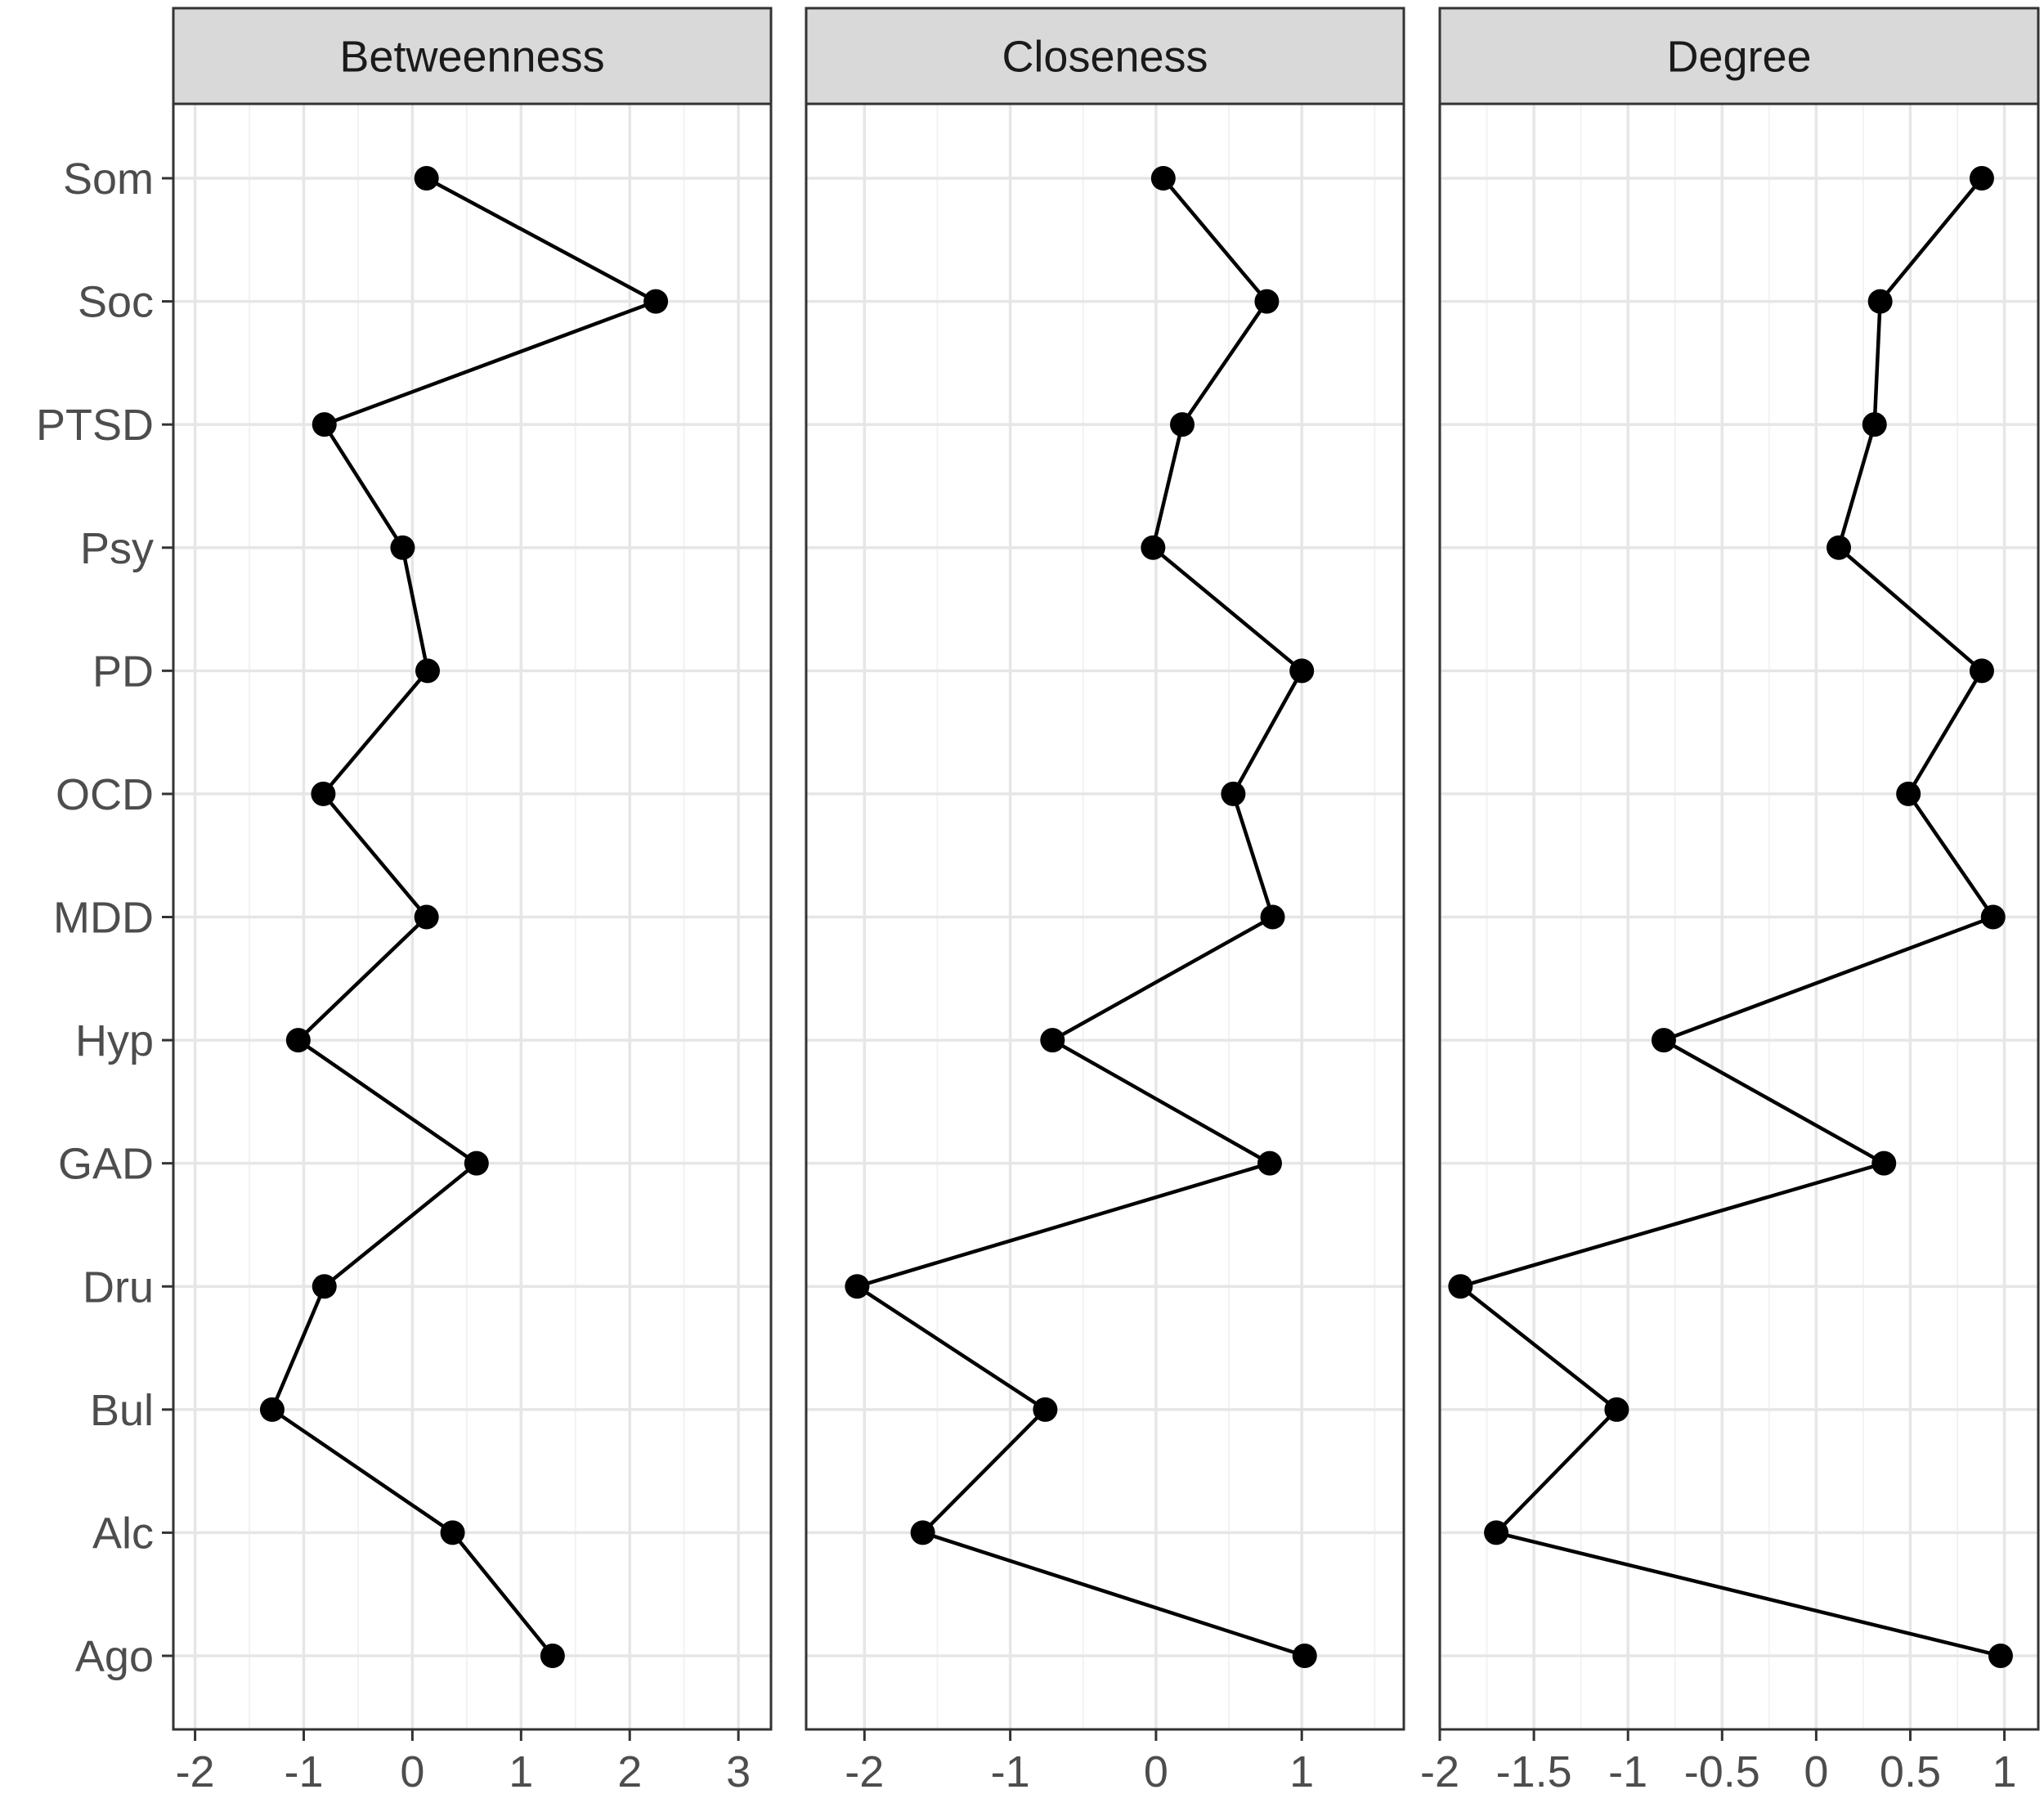  What do you see at coordinates (123, 671) in the screenshot?
I see `y-tick-label: PD` at bounding box center [123, 671].